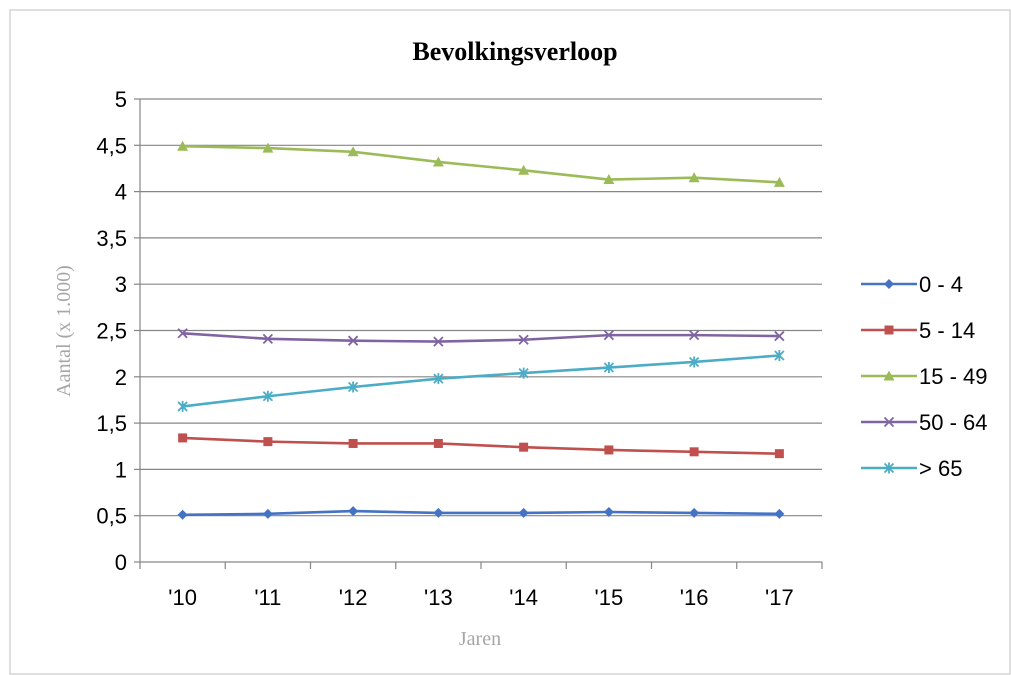  What do you see at coordinates (523, 597) in the screenshot?
I see `x-tick-label: '14` at bounding box center [523, 597].